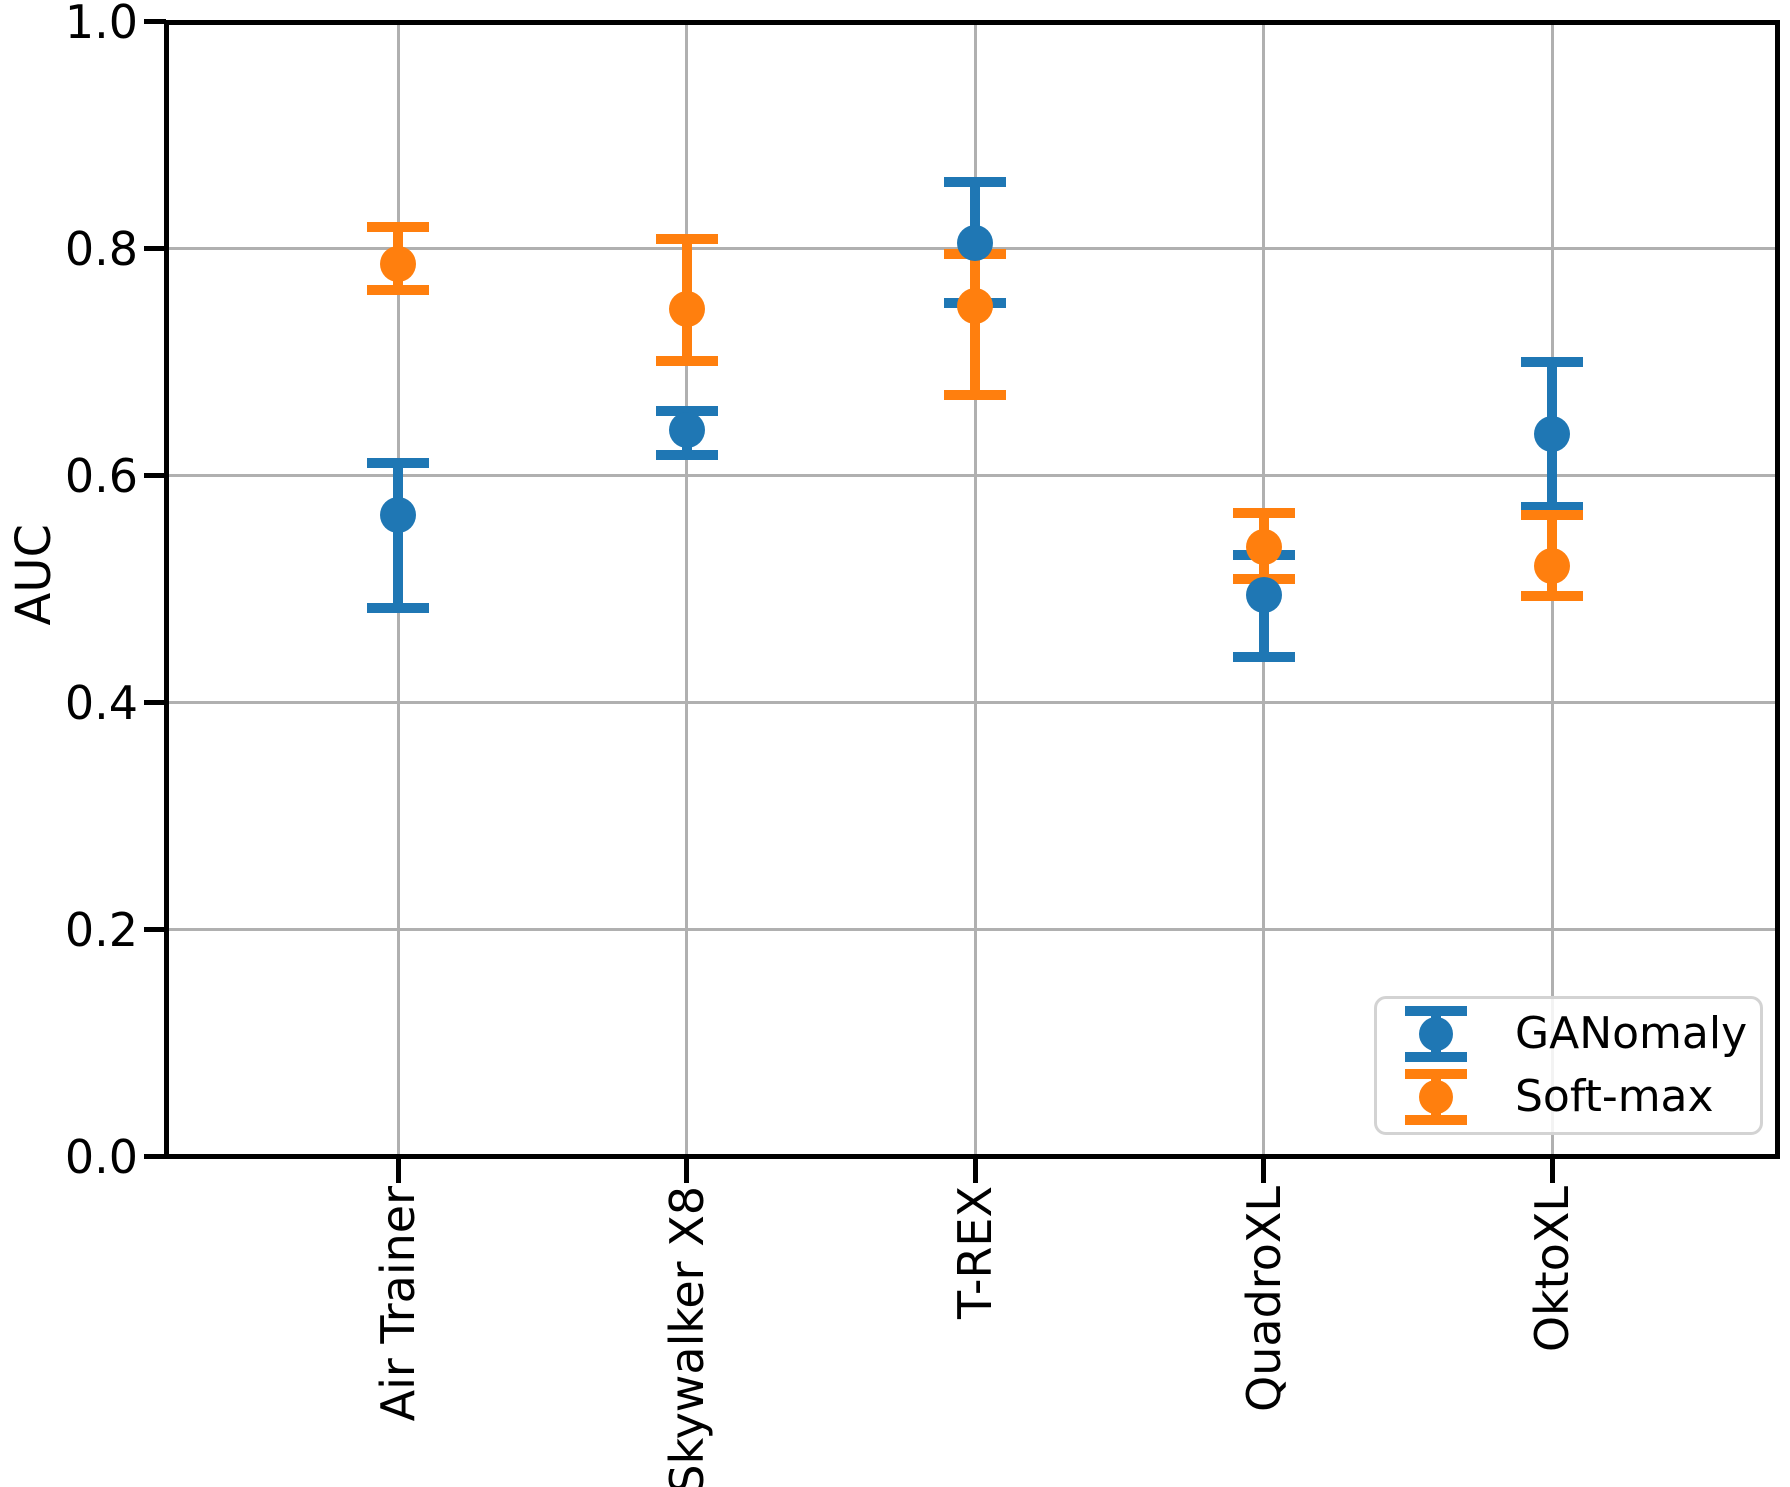 Image resolution: width=1790 pixels, height=1487 pixels. I want to click on errorbar-cap-upper-ganomaly-air-trainer, so click(398, 463).